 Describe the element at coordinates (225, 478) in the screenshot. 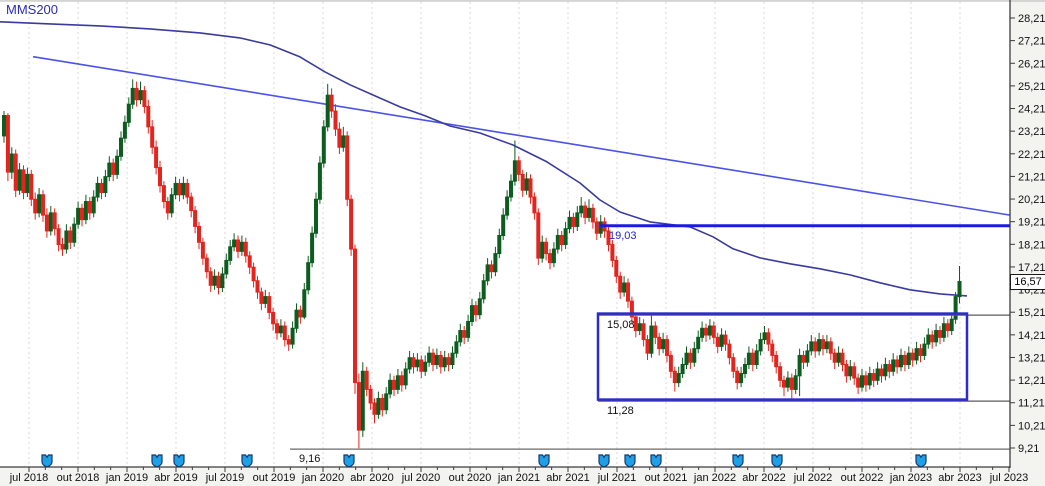

I see `x-axis-label: jul 2019` at that location.